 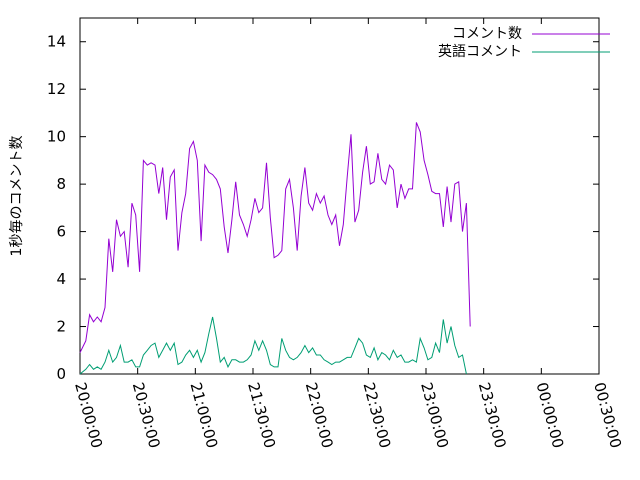 I want to click on y-tick-label: 2, so click(x=61, y=327).